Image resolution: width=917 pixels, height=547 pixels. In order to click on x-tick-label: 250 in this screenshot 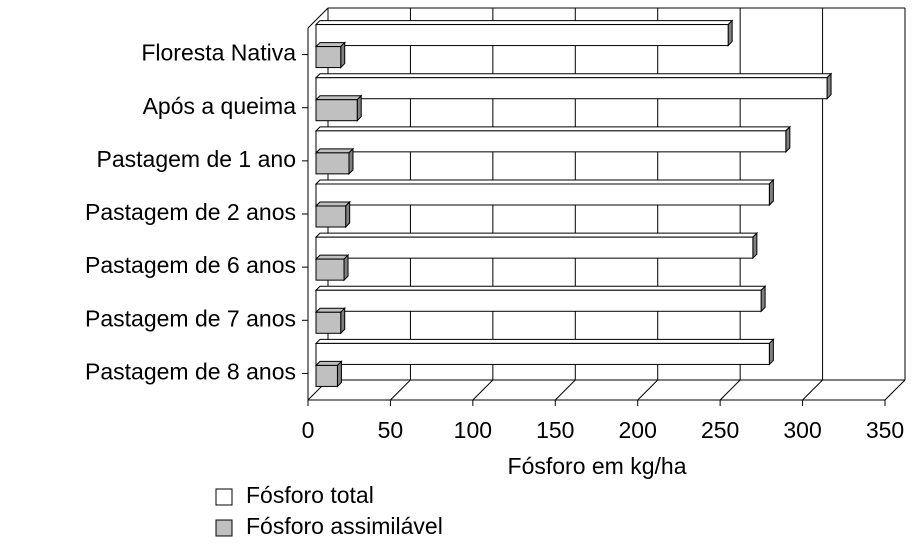, I will do `click(720, 430)`.